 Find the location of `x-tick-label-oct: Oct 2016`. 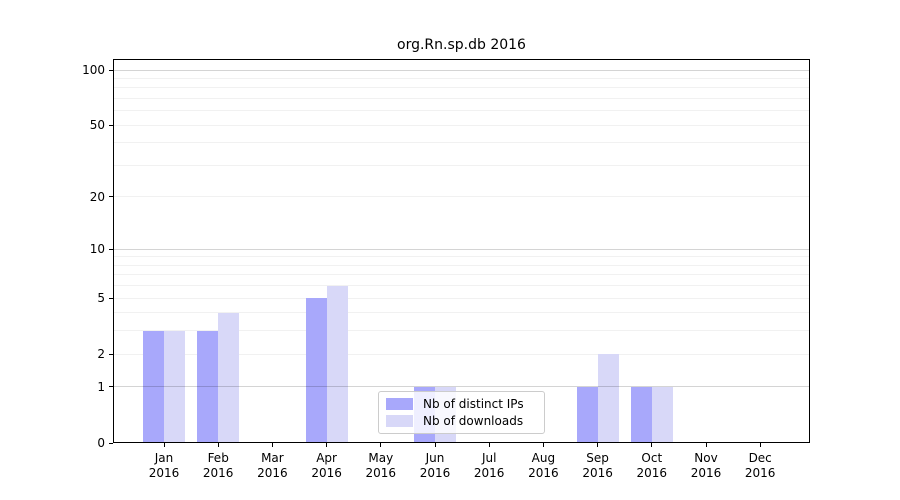

x-tick-label-oct: Oct 2016 is located at coordinates (652, 466).